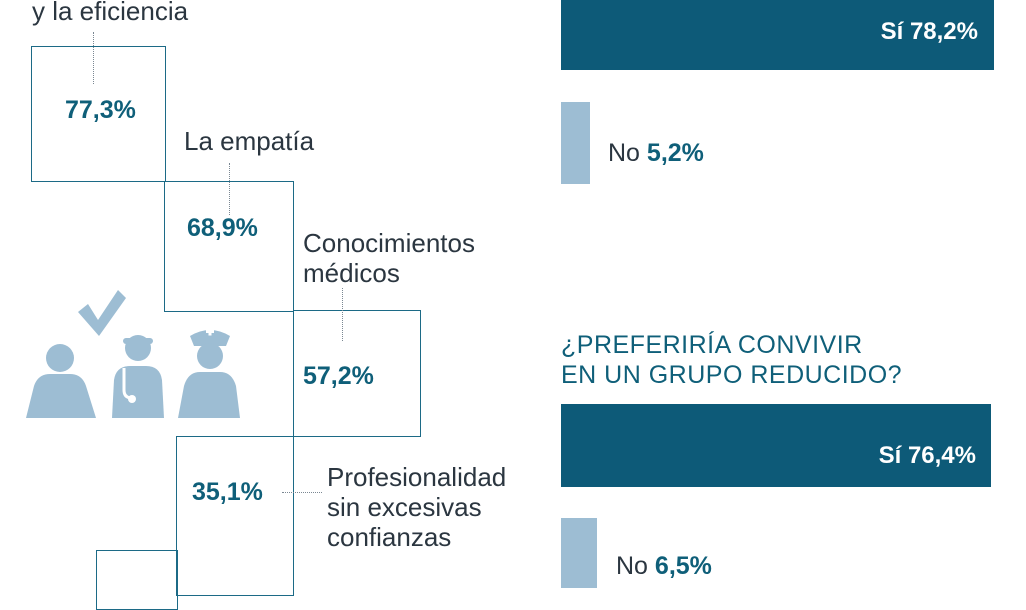 The image size is (1026, 610). I want to click on category-label-1: y la eficiencia, so click(110, 13).